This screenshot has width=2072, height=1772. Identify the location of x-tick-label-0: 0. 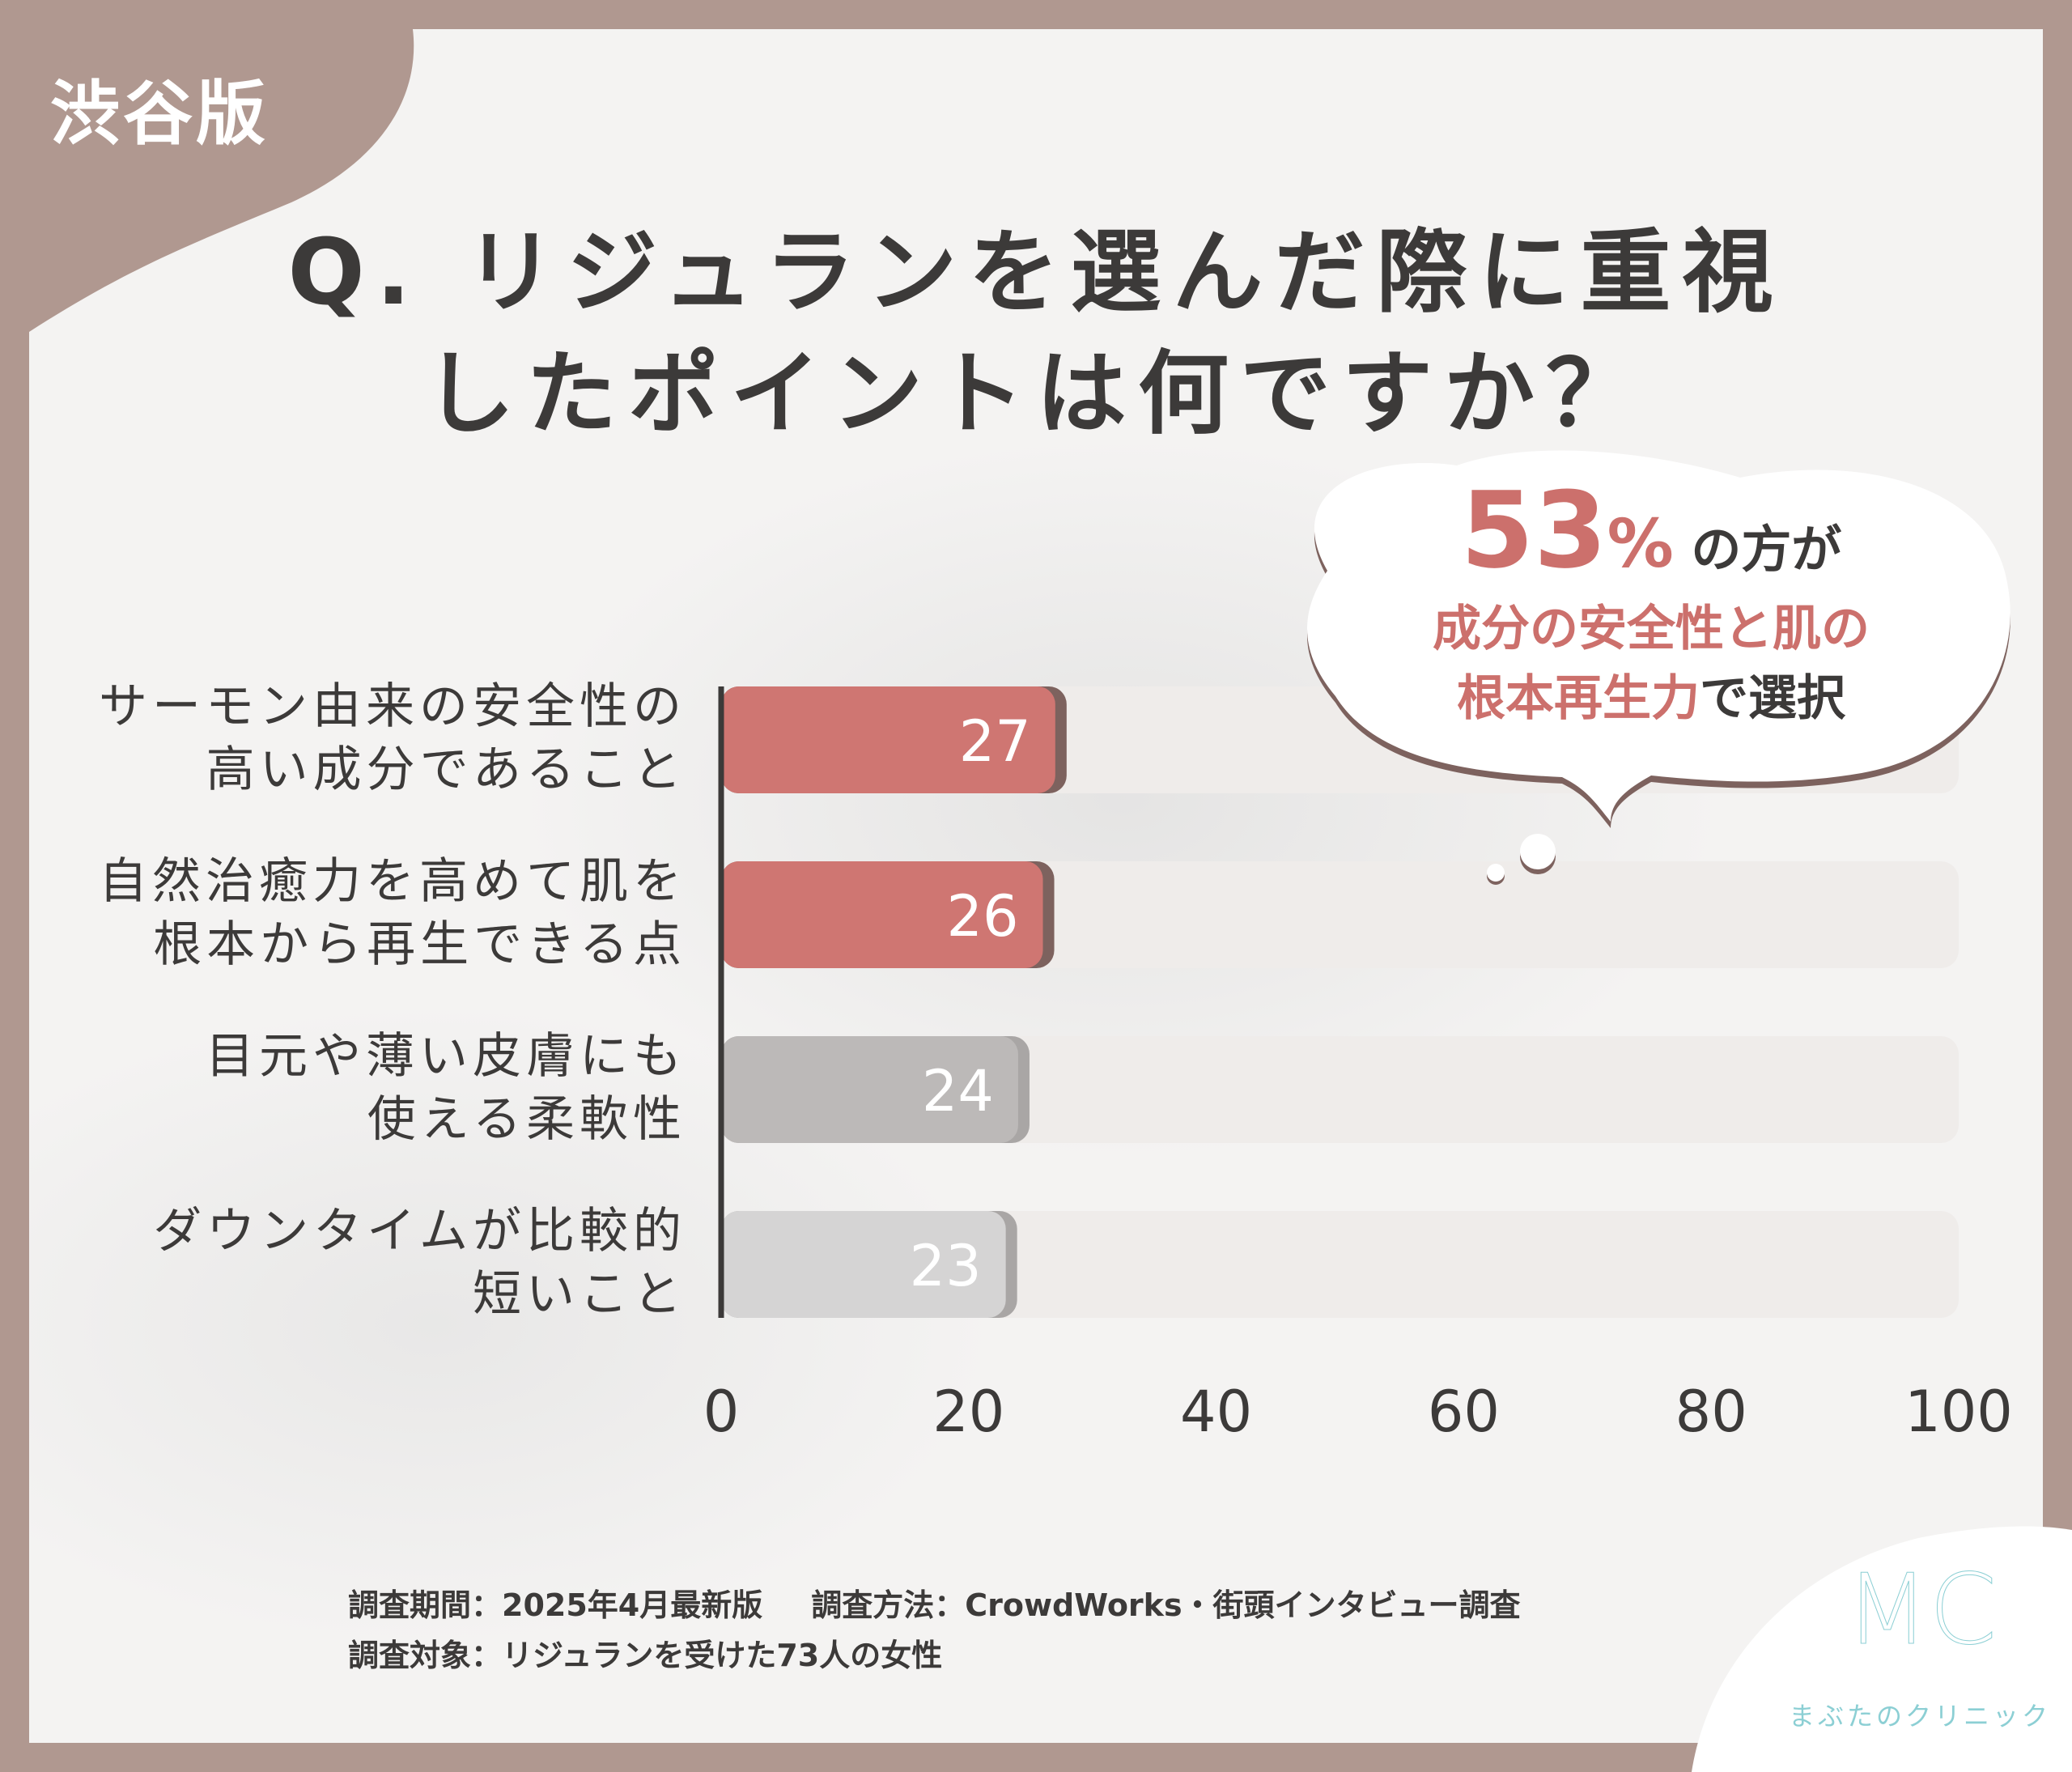
(721, 1412).